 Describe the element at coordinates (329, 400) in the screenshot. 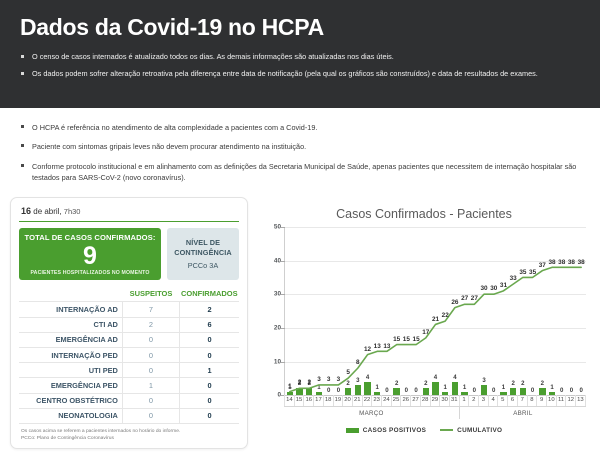

I see `chart-x-tick-label: 18` at that location.